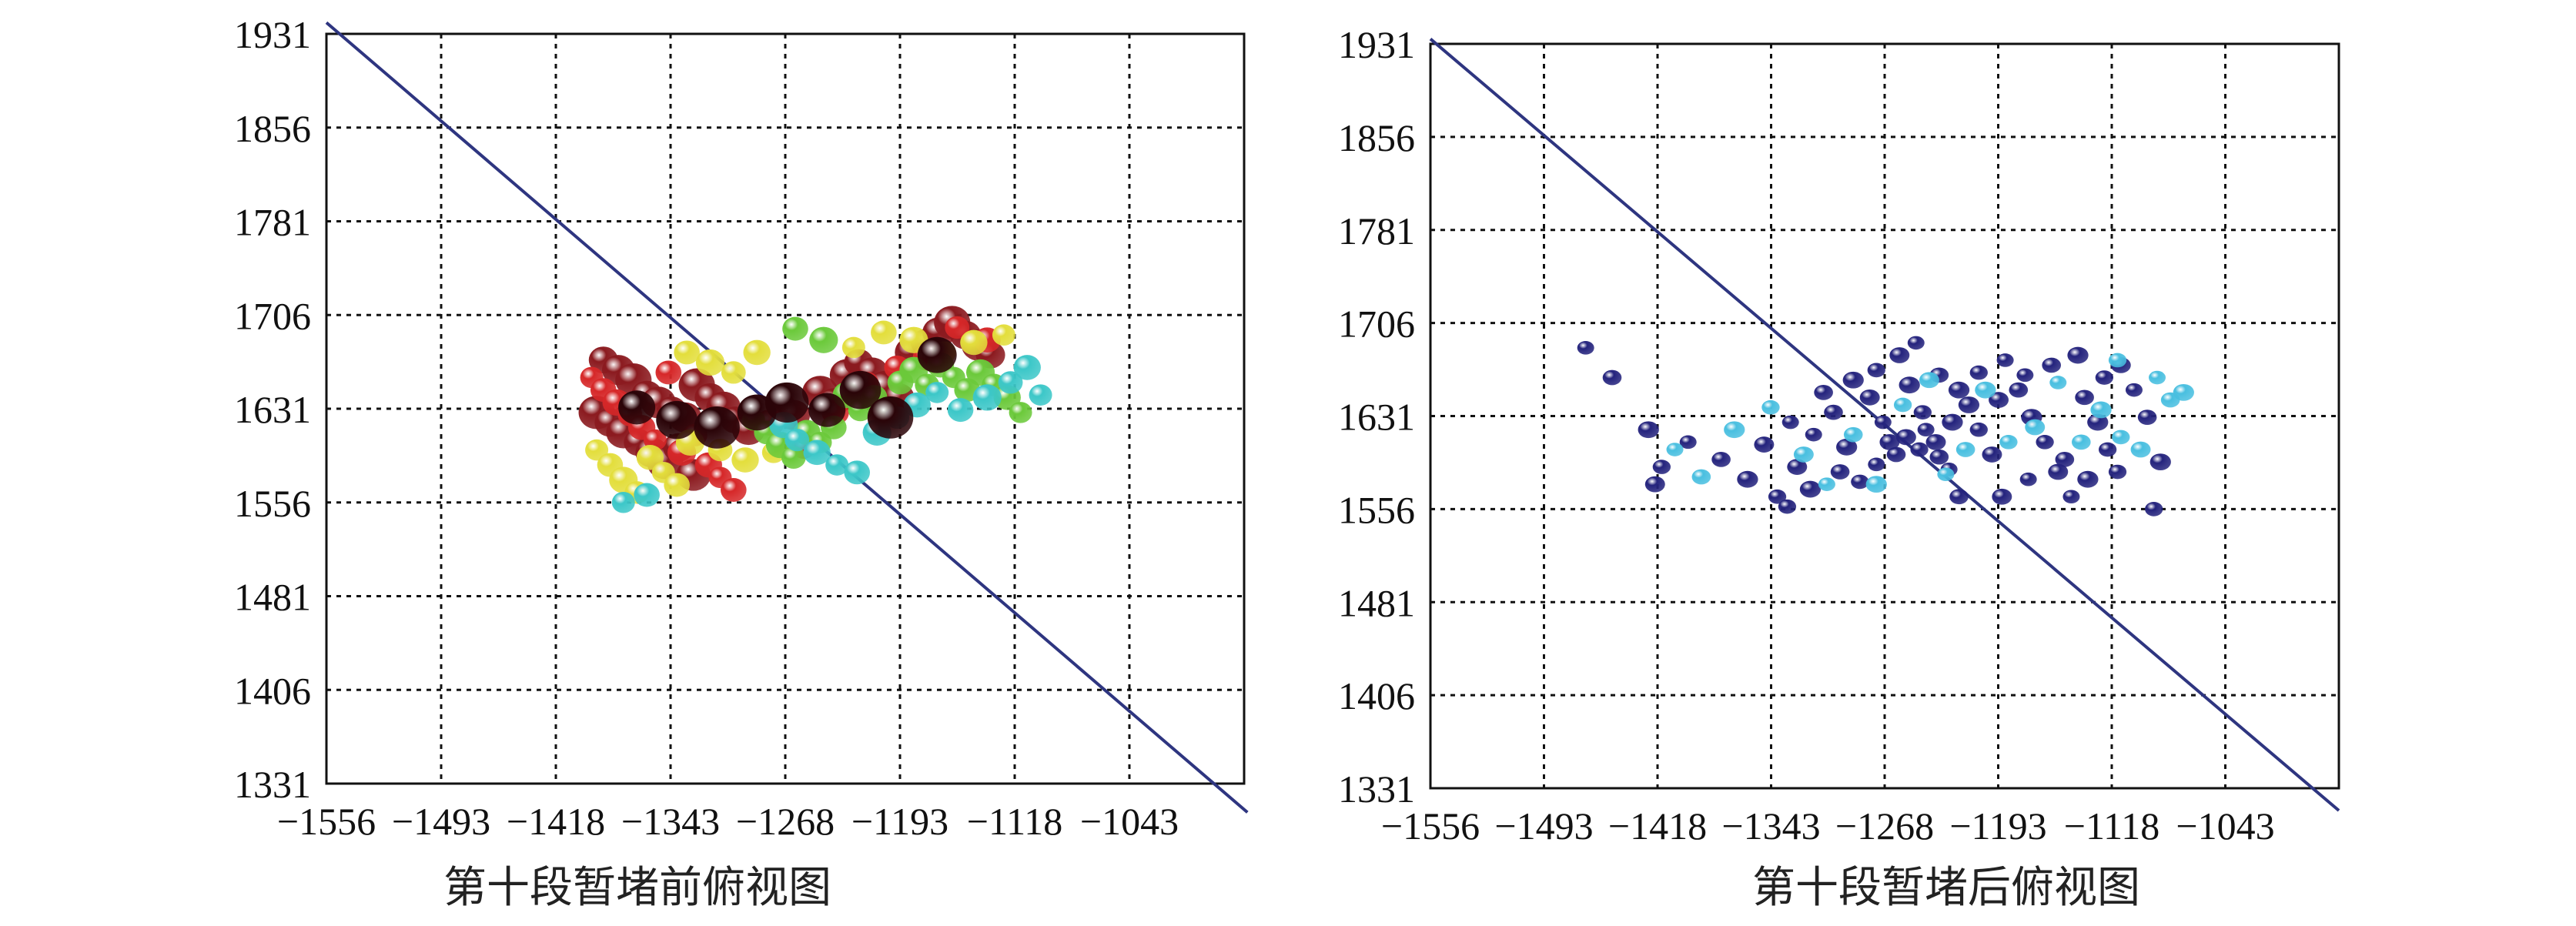  I want to click on y-tick-label: 1406, so click(273, 690).